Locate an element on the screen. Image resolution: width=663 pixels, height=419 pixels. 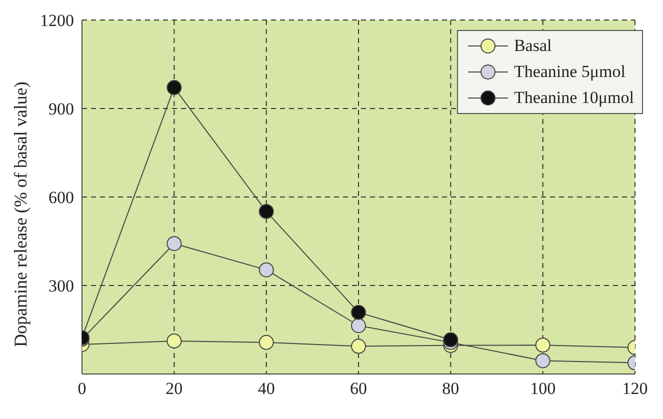
x-tick-label: 100 is located at coordinates (543, 388).